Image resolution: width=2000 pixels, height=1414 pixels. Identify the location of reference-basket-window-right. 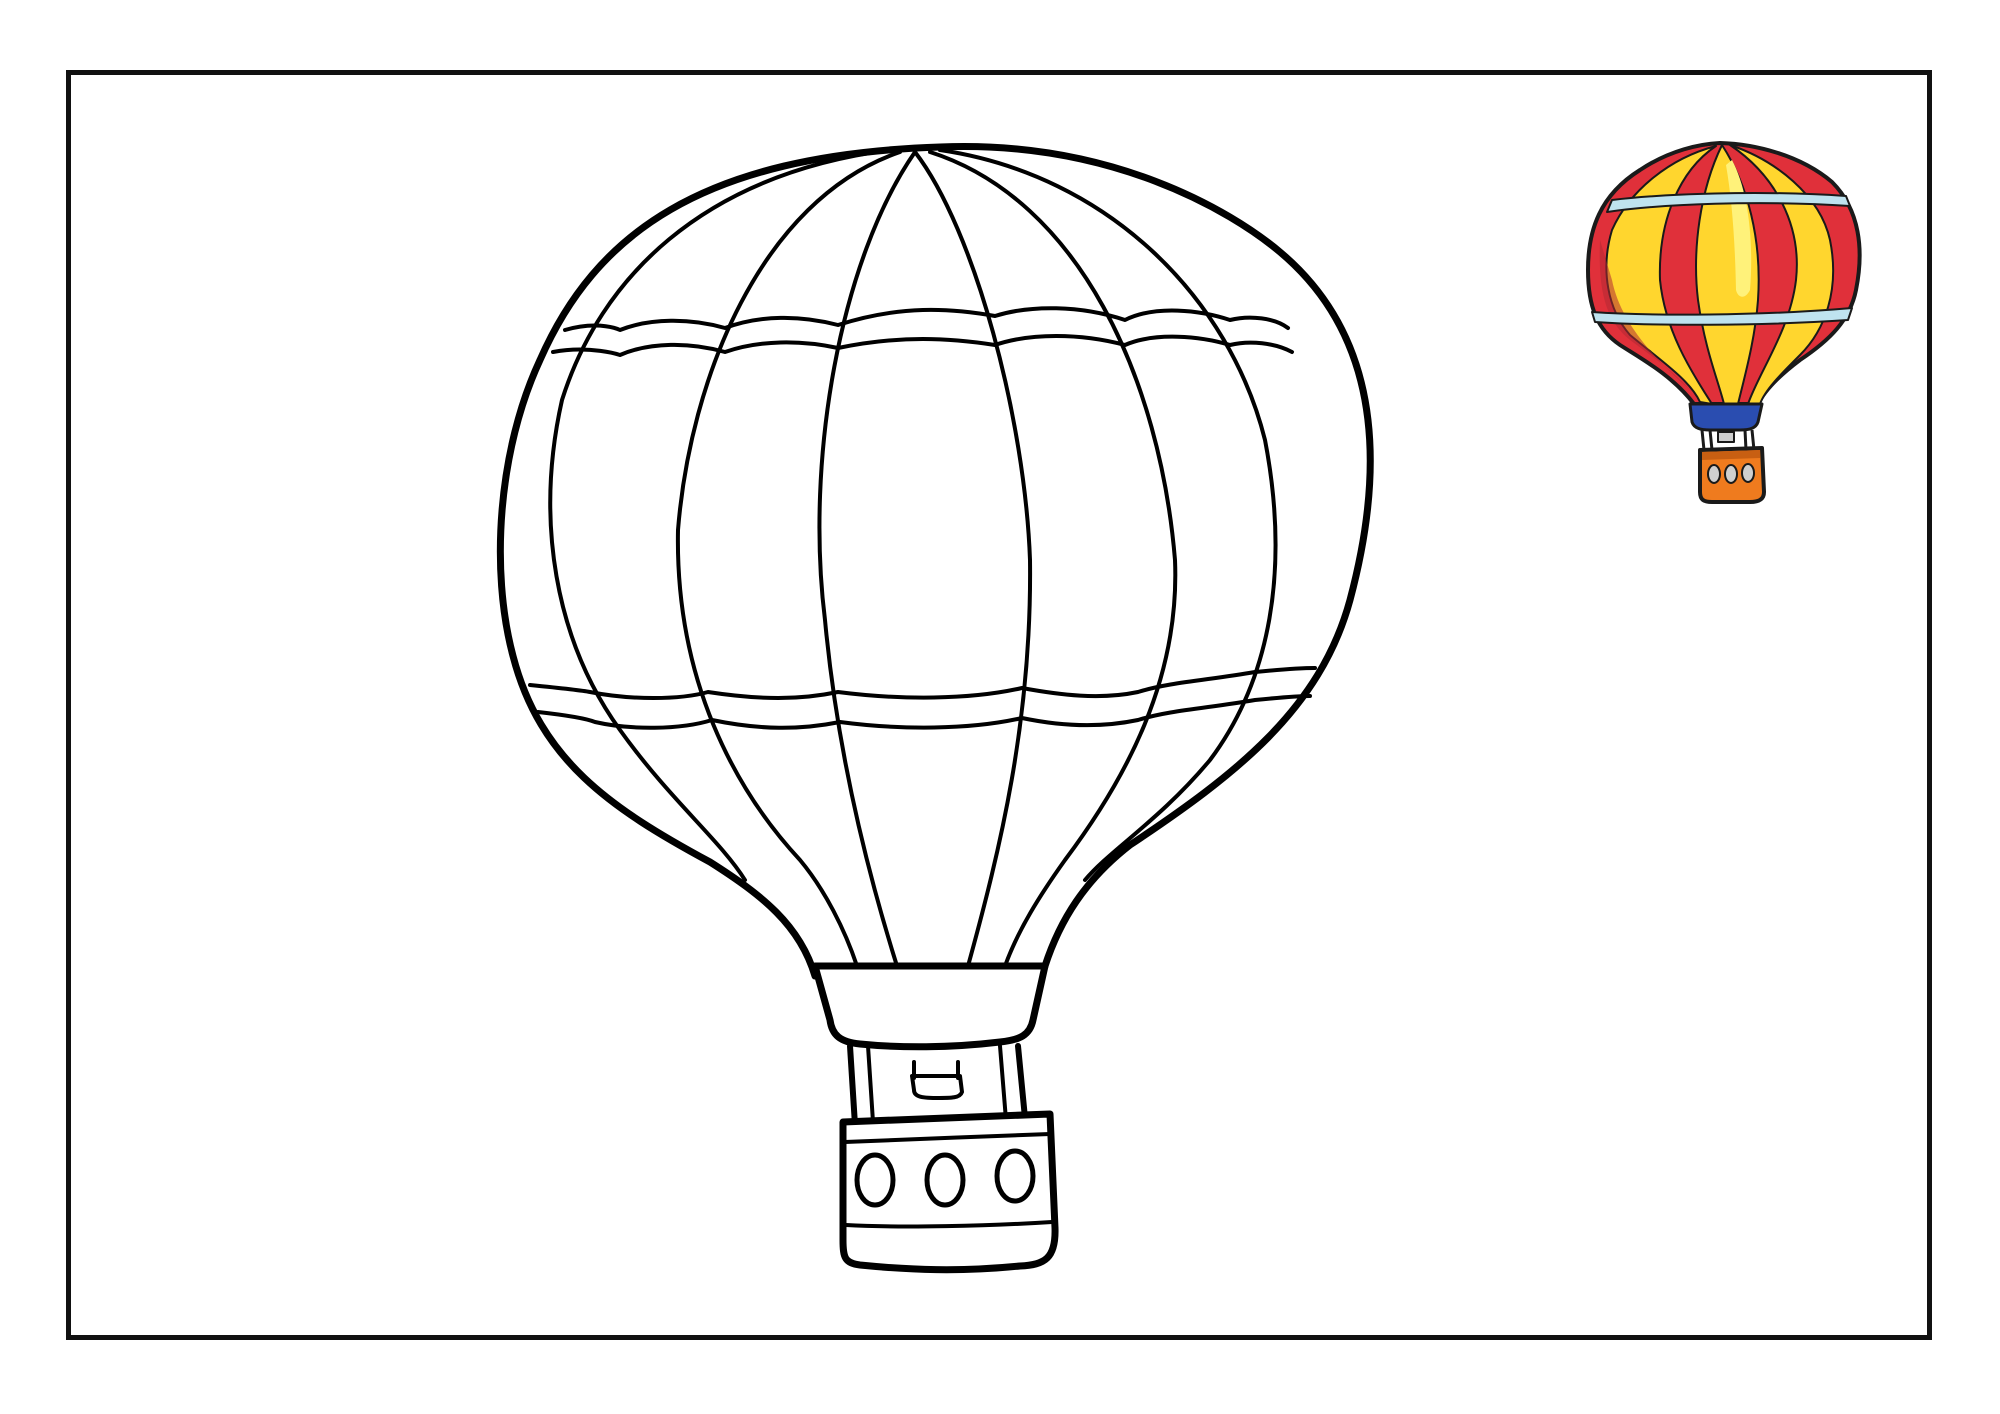
(1748, 473).